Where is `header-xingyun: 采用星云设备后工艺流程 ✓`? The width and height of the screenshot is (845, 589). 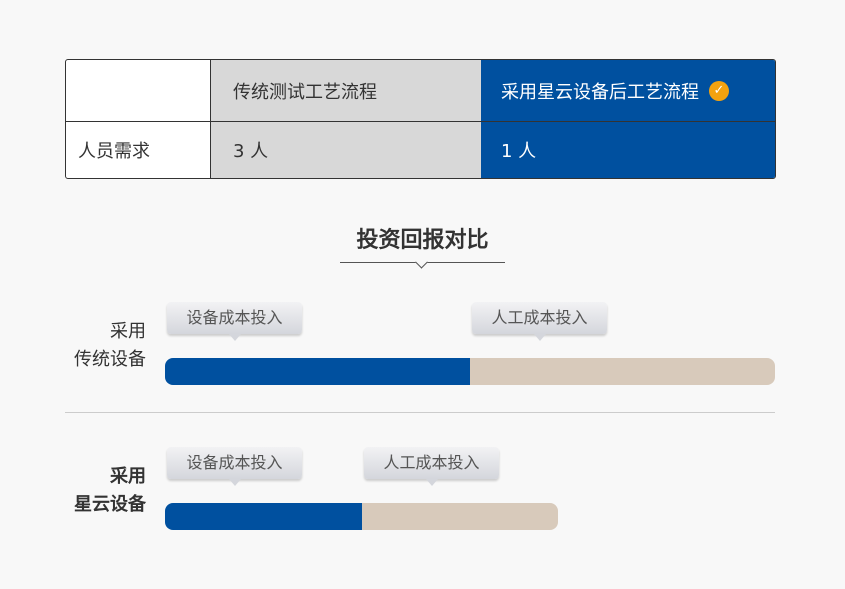
header-xingyun: 采用星云设备后工艺流程 ✓ is located at coordinates (628, 91).